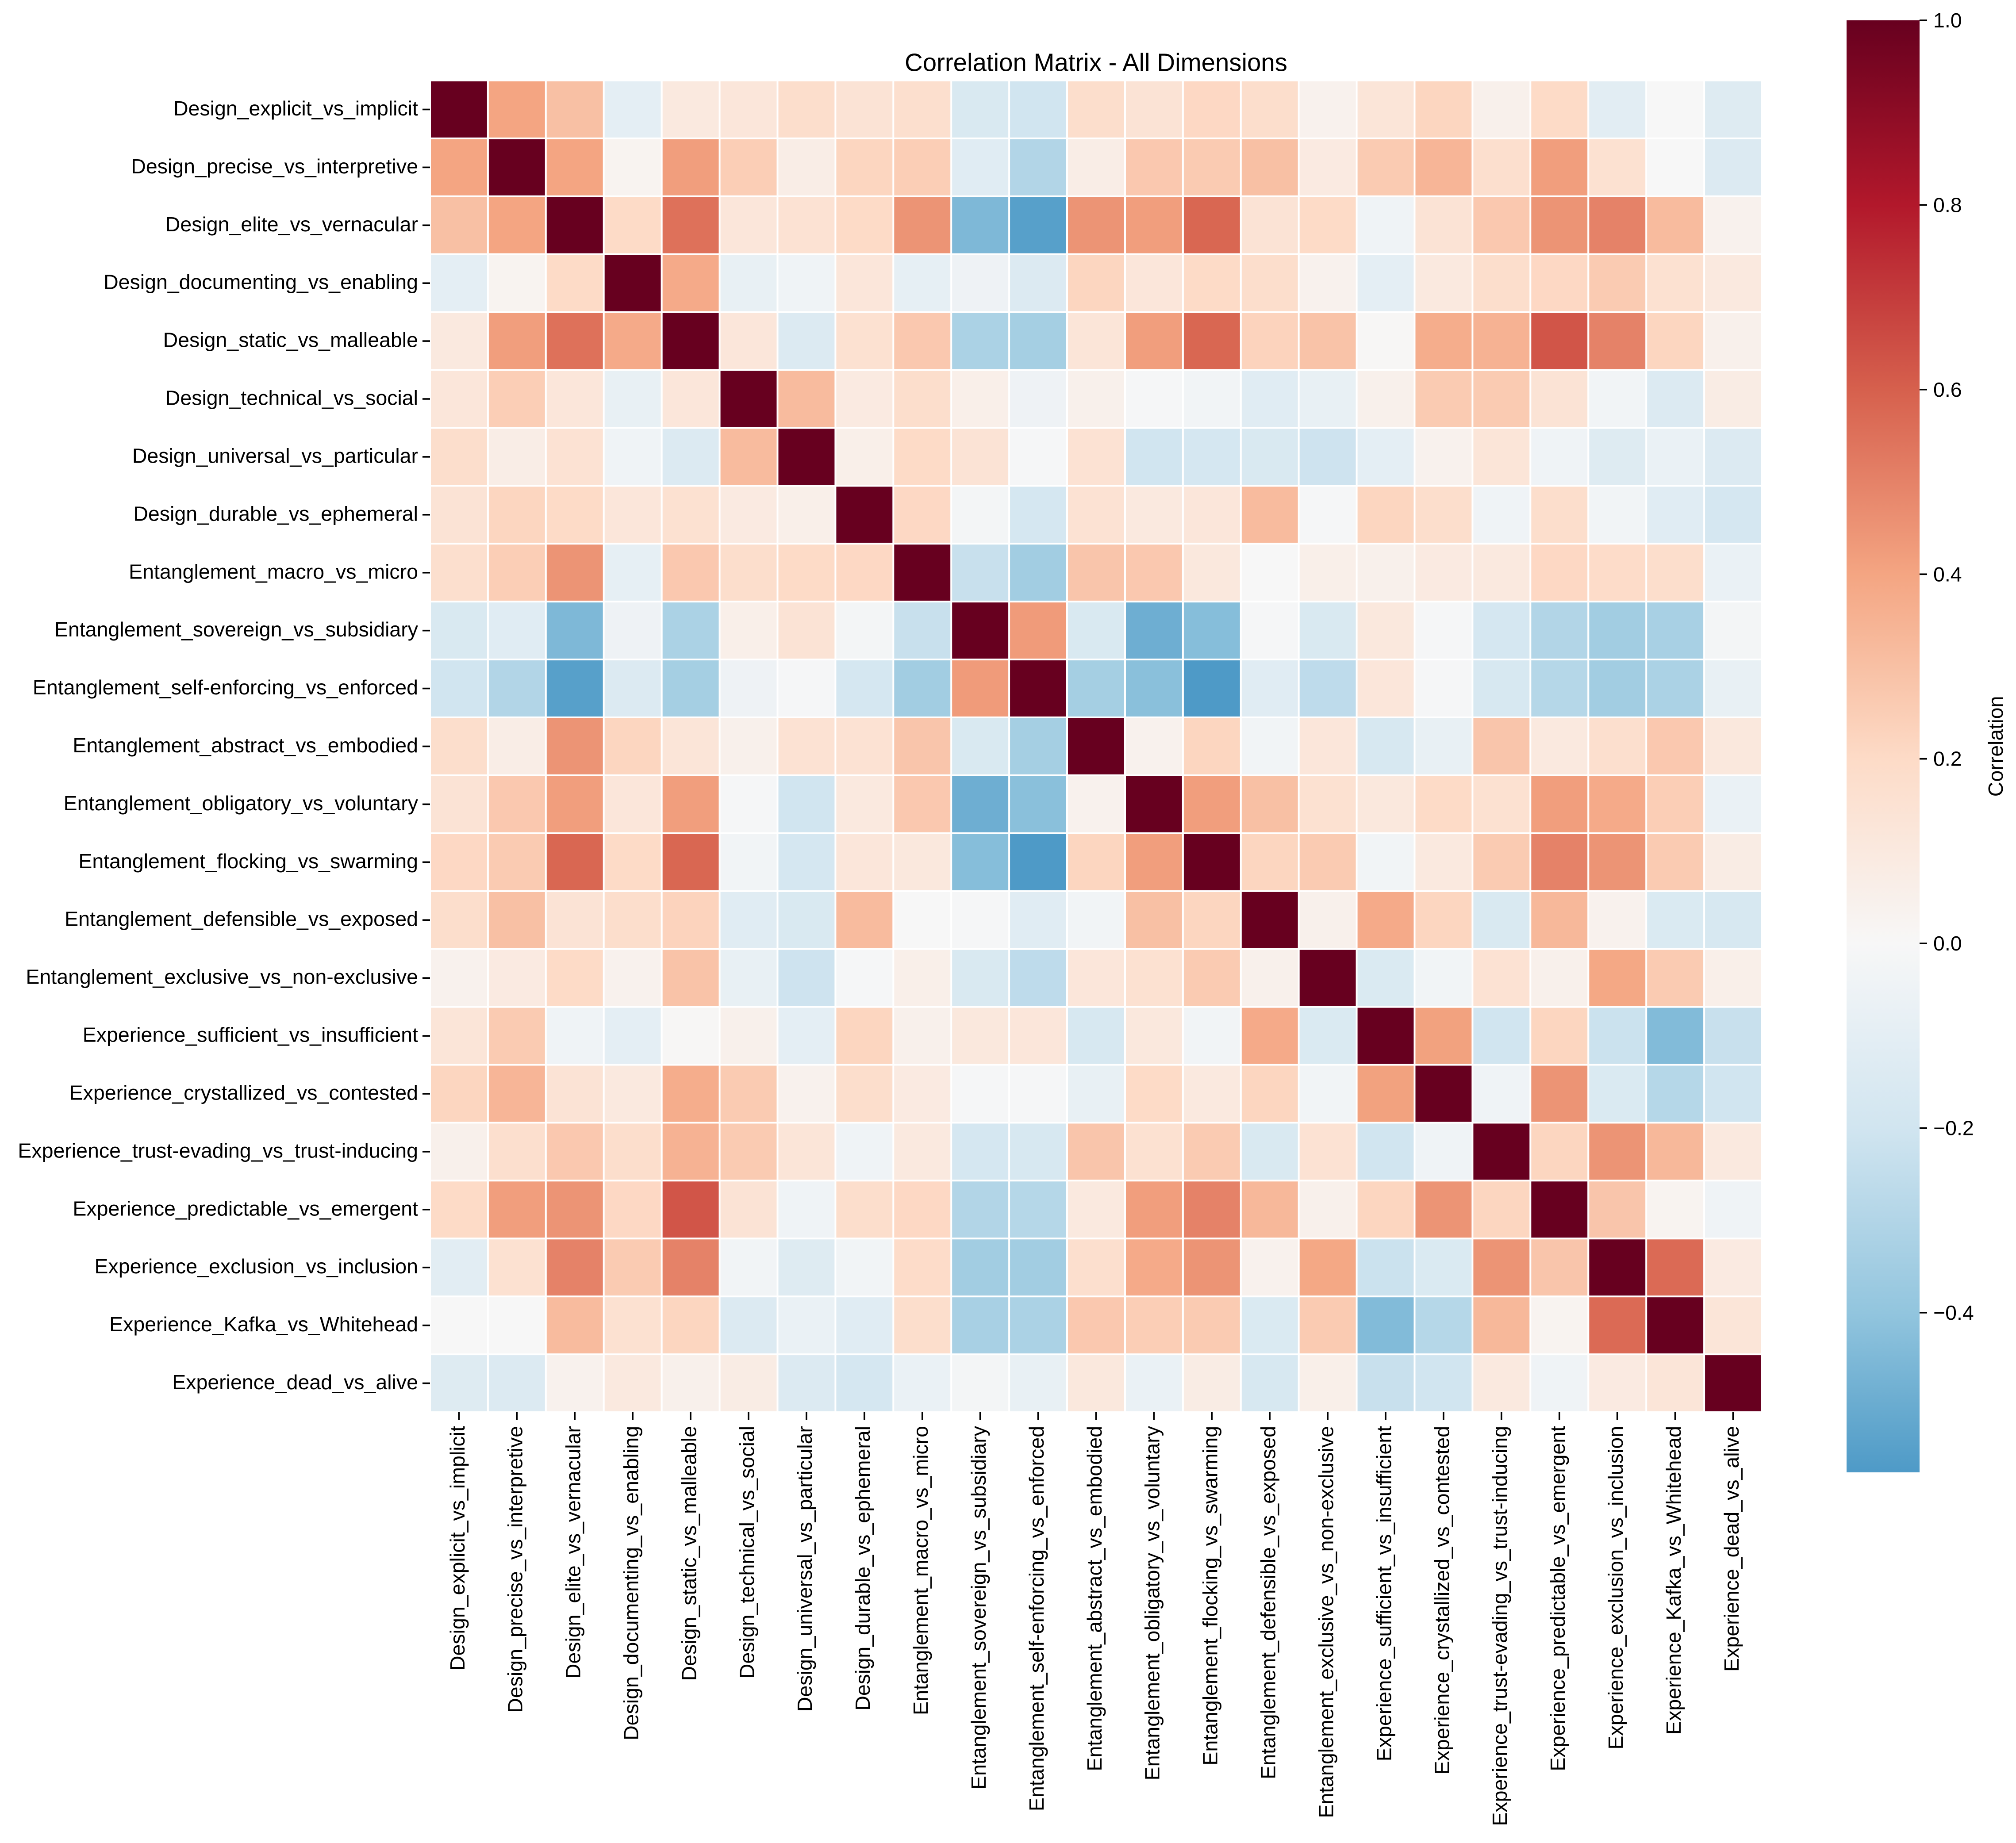  What do you see at coordinates (1947, 758) in the screenshot?
I see `svg-text: 0.2` at bounding box center [1947, 758].